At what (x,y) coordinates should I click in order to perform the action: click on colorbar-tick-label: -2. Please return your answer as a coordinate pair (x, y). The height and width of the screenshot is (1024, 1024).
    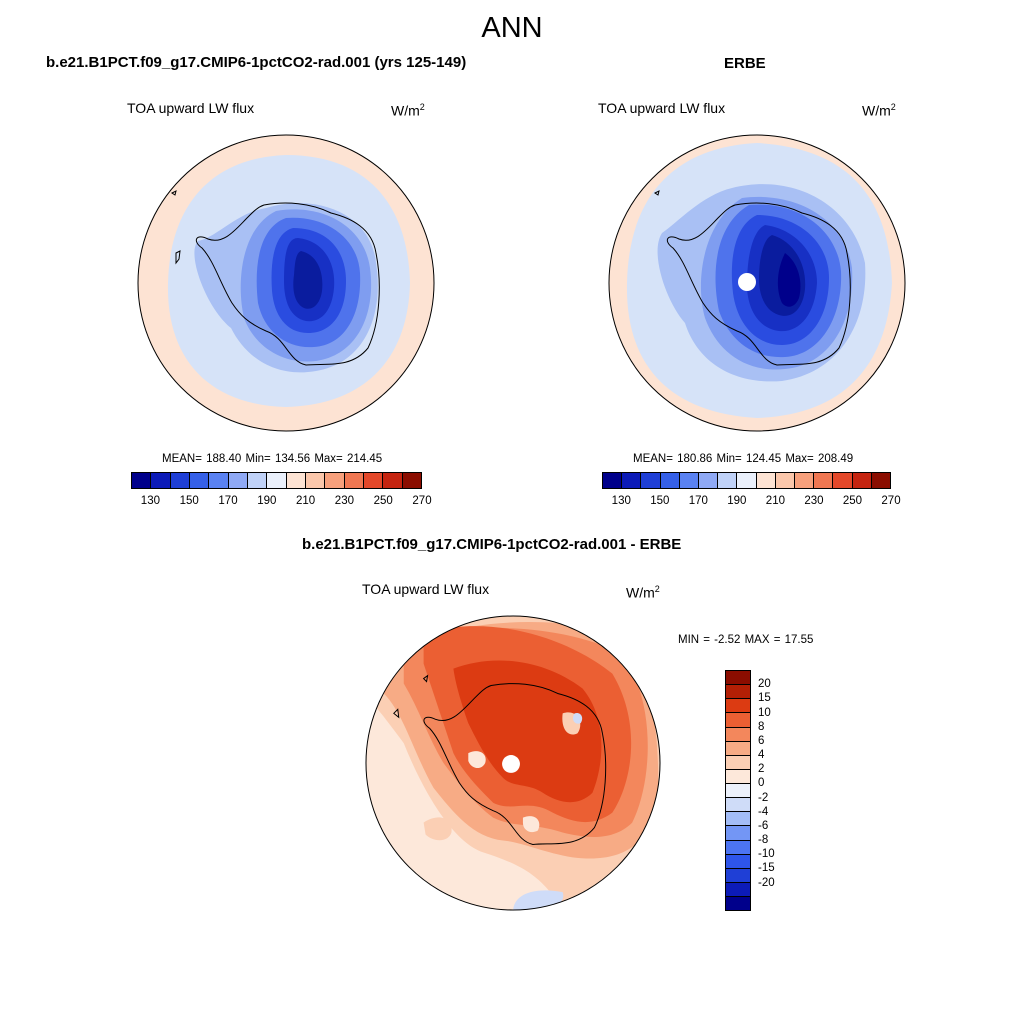
    Looking at the image, I should click on (763, 797).